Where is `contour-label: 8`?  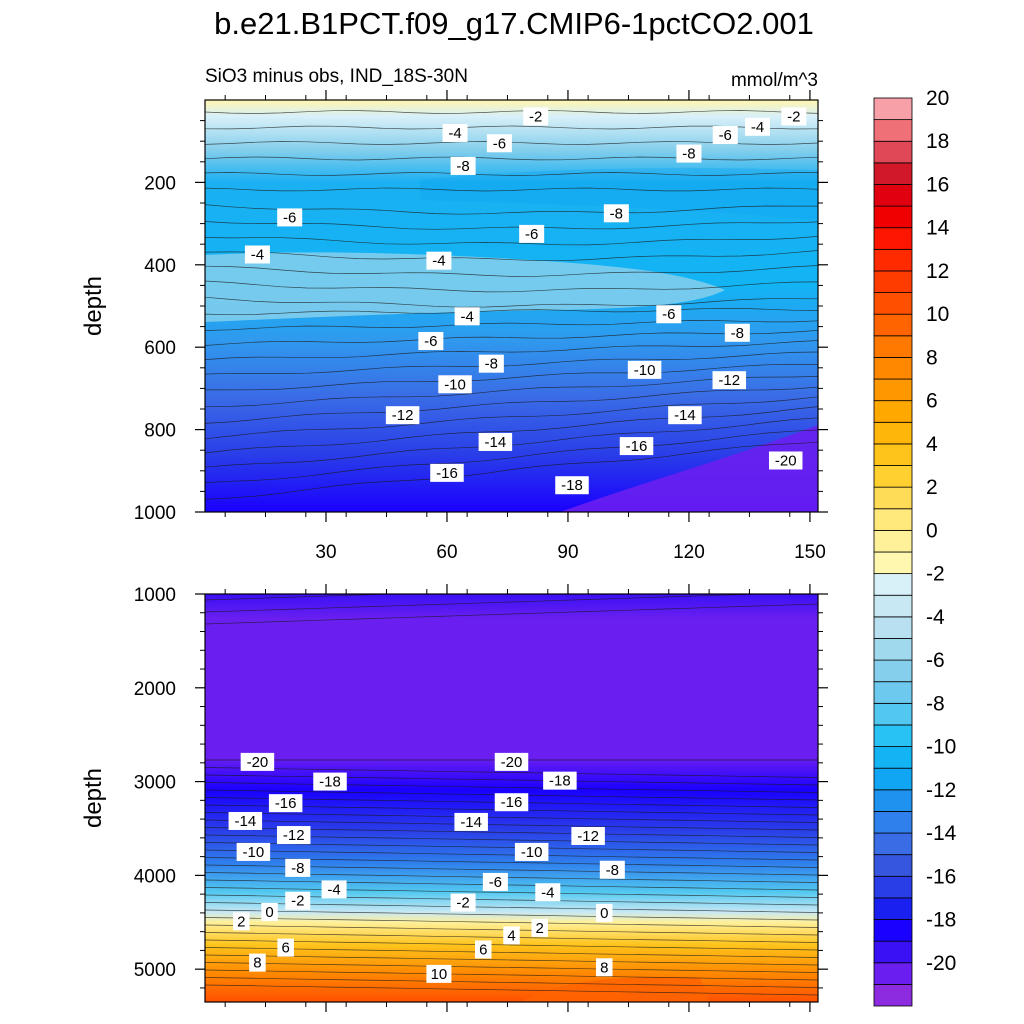
contour-label: 8 is located at coordinates (604, 967).